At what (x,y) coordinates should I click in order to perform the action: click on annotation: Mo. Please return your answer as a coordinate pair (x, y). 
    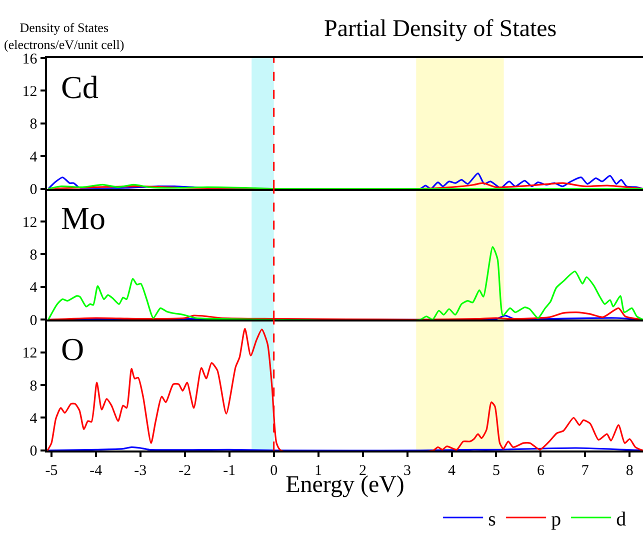
    Looking at the image, I should click on (83, 218).